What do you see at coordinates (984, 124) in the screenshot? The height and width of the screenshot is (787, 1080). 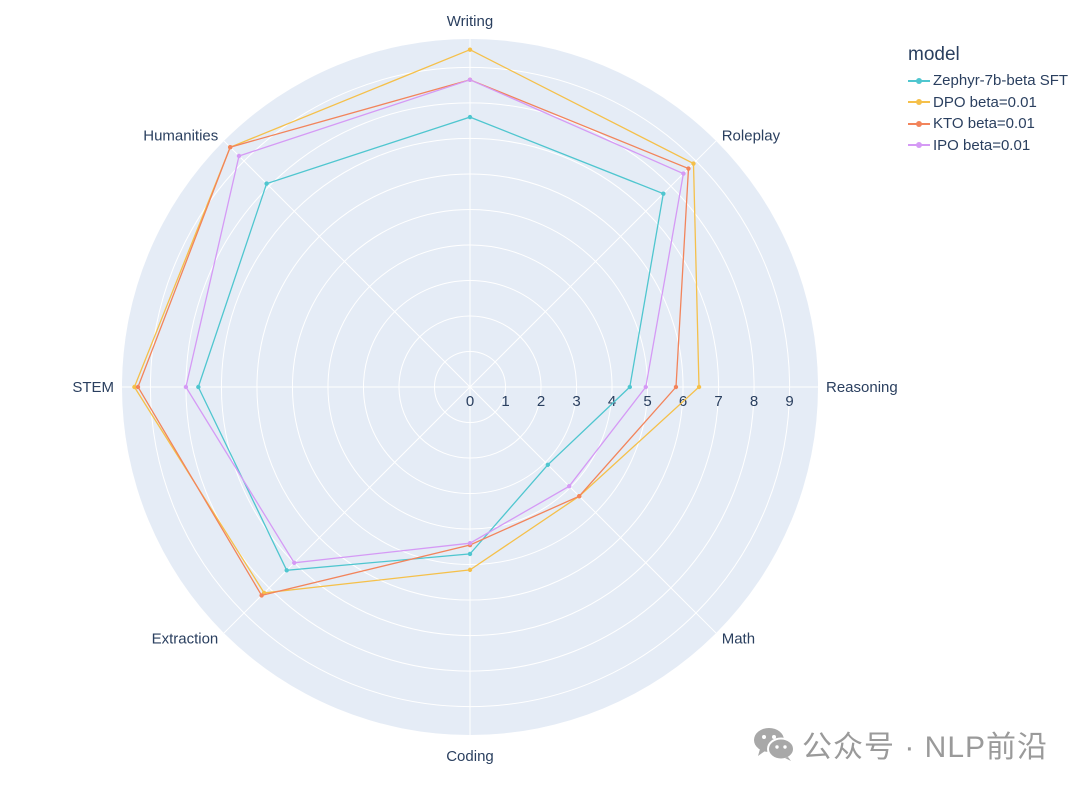 I see `legend-label: KTO beta=0.01` at bounding box center [984, 124].